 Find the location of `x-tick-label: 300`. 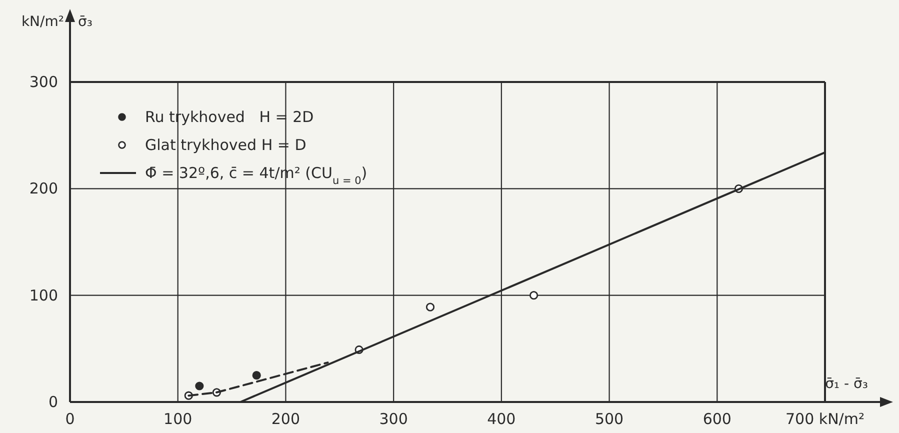

x-tick-label: 300 is located at coordinates (393, 419).